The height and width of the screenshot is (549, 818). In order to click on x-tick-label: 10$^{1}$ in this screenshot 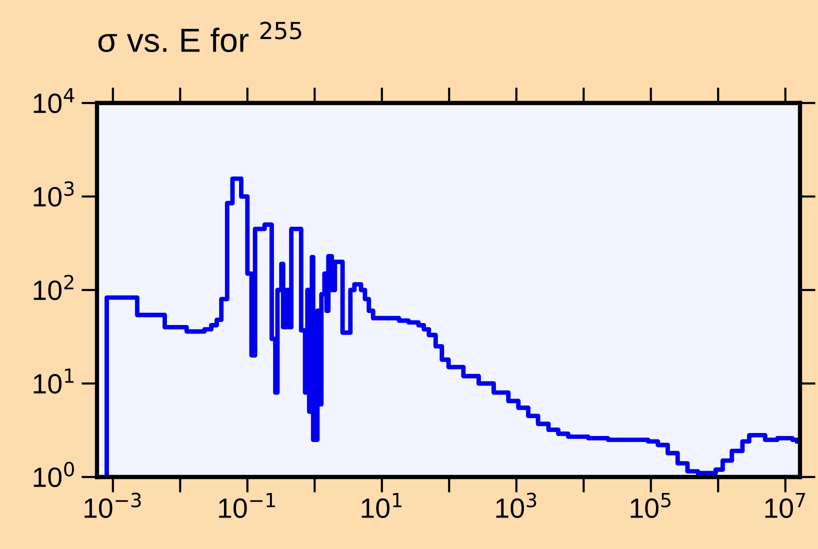, I will do `click(382, 505)`.